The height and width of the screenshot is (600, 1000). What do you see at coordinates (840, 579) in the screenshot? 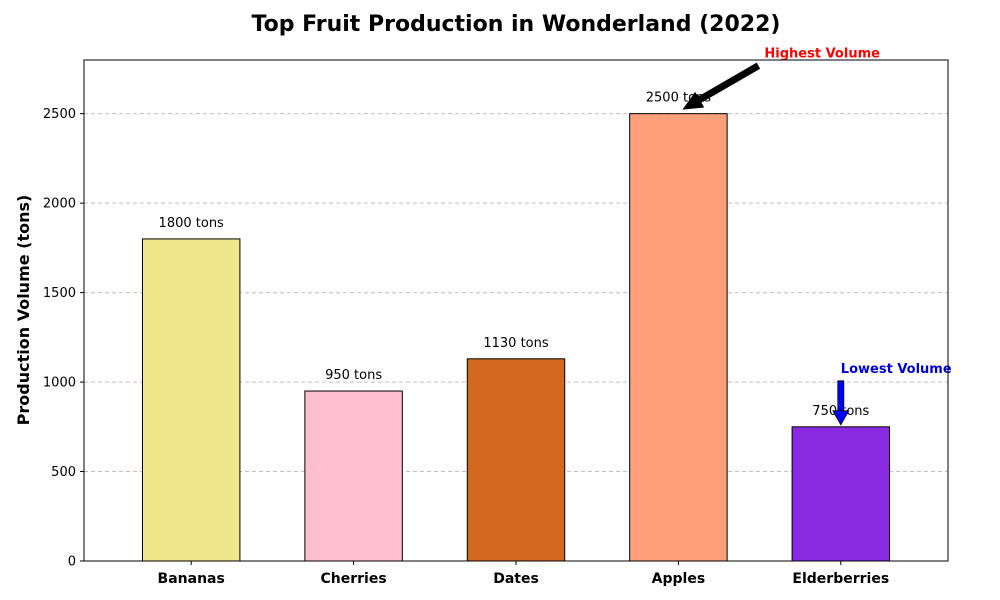
I see `x-tick-label: Elderberries` at bounding box center [840, 579].